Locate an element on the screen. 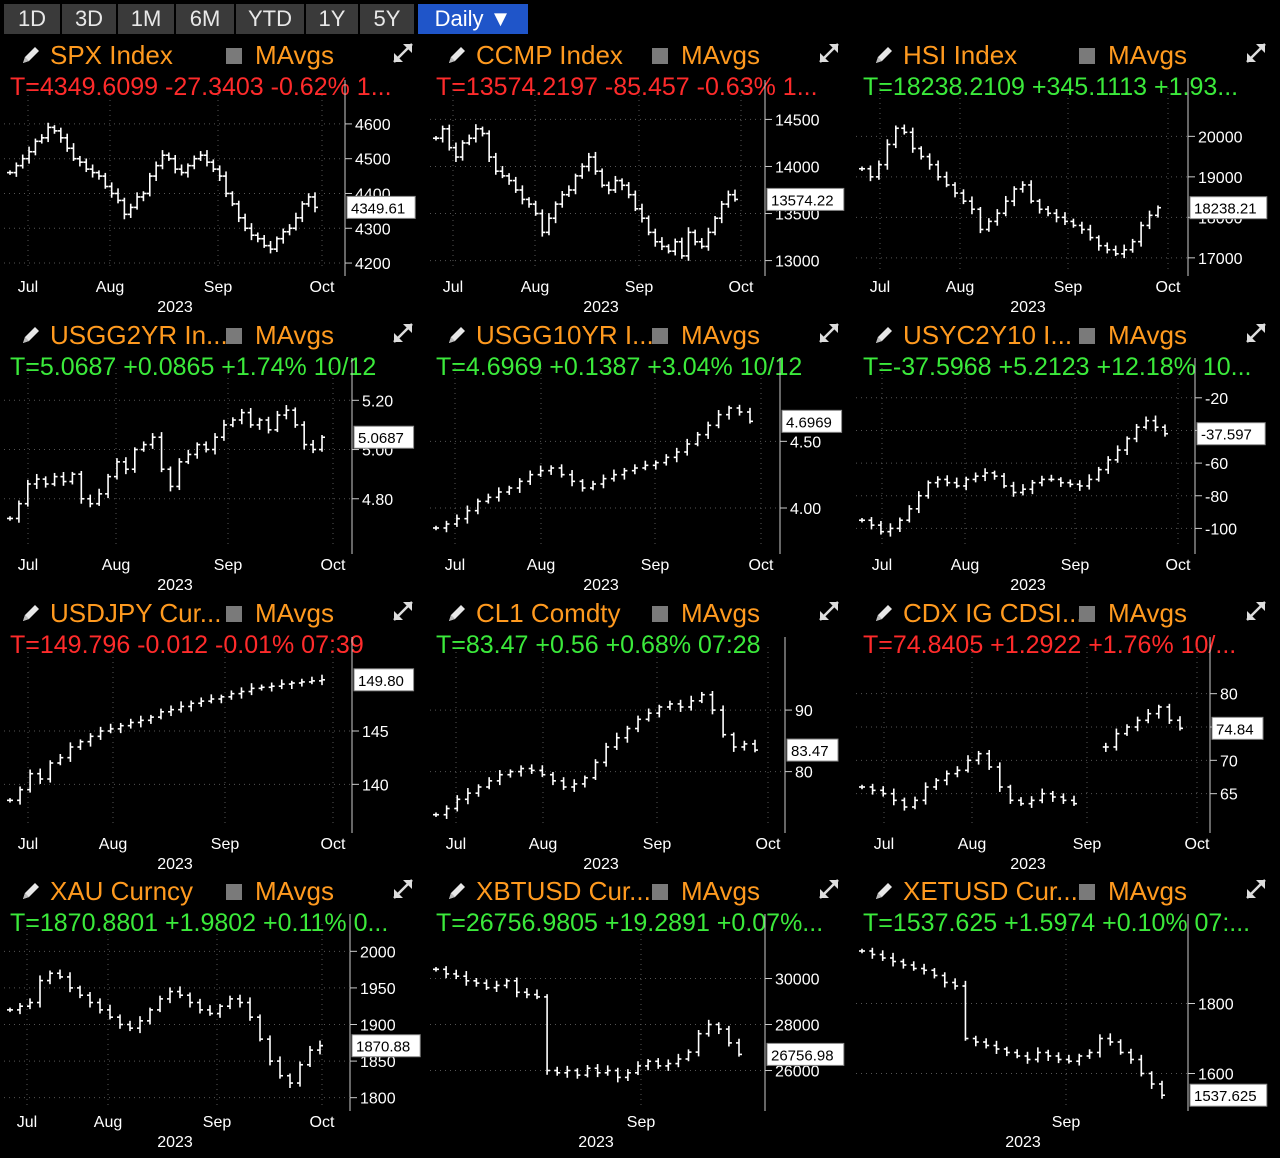 The width and height of the screenshot is (1280, 1158). x-tick-label: Sep is located at coordinates (218, 287).